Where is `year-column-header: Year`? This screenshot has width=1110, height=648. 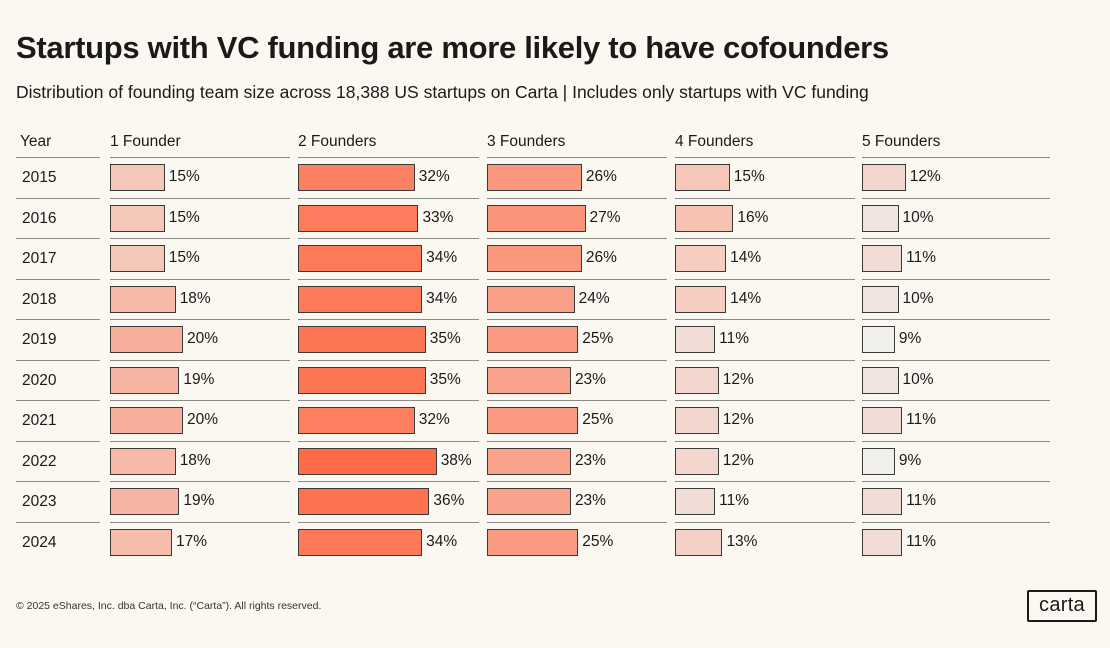
year-column-header: Year is located at coordinates (36, 141).